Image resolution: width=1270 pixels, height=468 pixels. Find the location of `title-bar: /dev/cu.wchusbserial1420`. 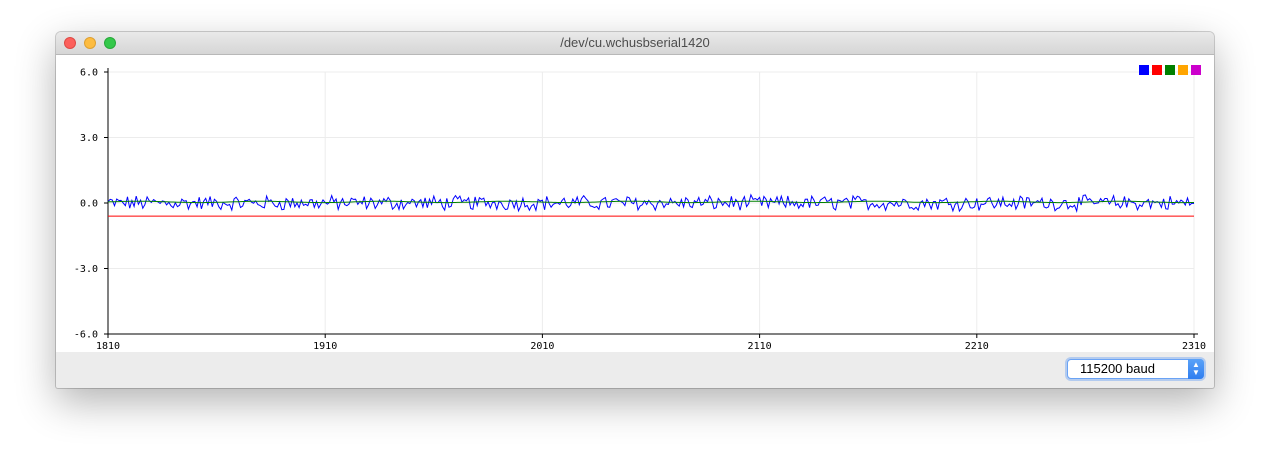

title-bar: /dev/cu.wchusbserial1420 is located at coordinates (635, 43).